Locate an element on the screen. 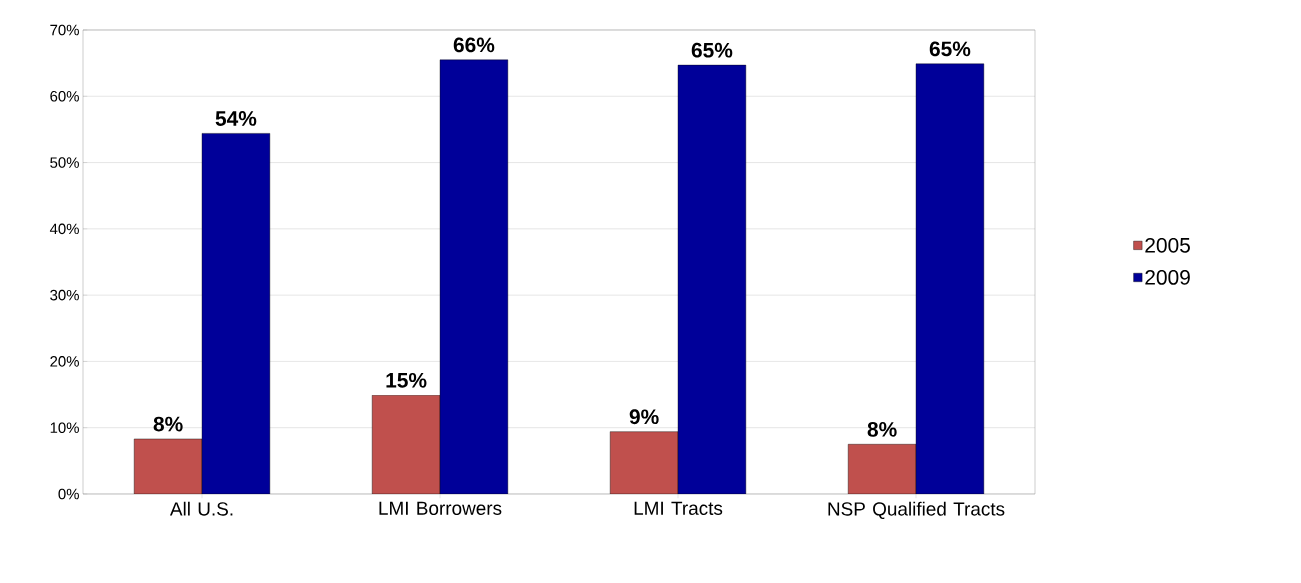 This screenshot has width=1301, height=583. y-tick-label: 20% is located at coordinates (64, 361).